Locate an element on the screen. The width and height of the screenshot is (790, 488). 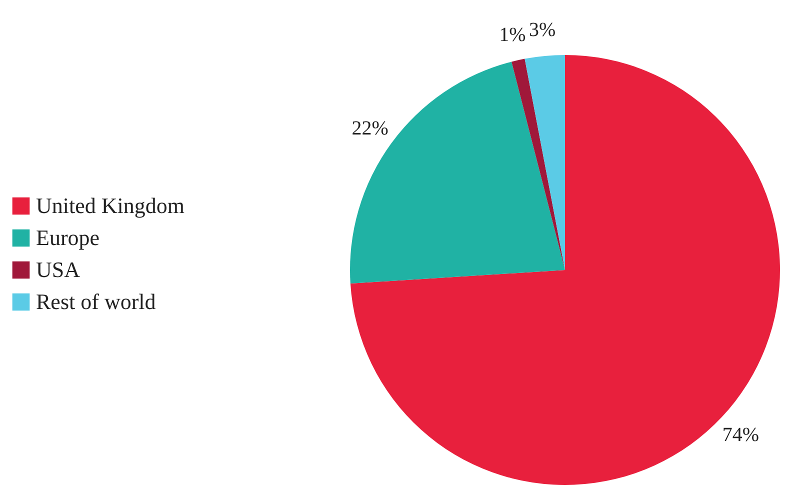
data-label: 1% is located at coordinates (512, 35).